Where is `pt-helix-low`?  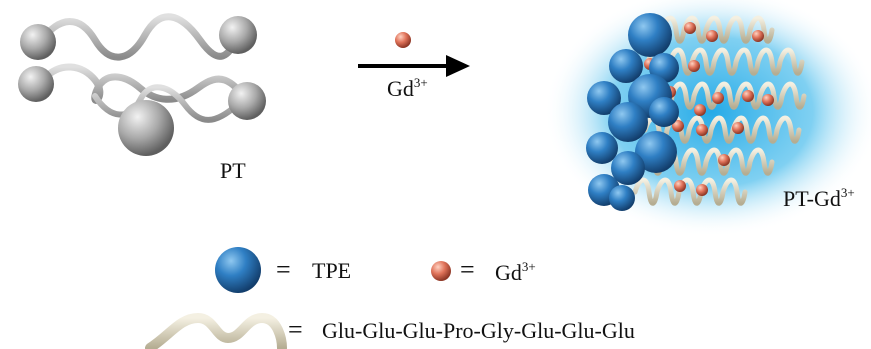
pt-helix-low is located at coordinates (166, 103).